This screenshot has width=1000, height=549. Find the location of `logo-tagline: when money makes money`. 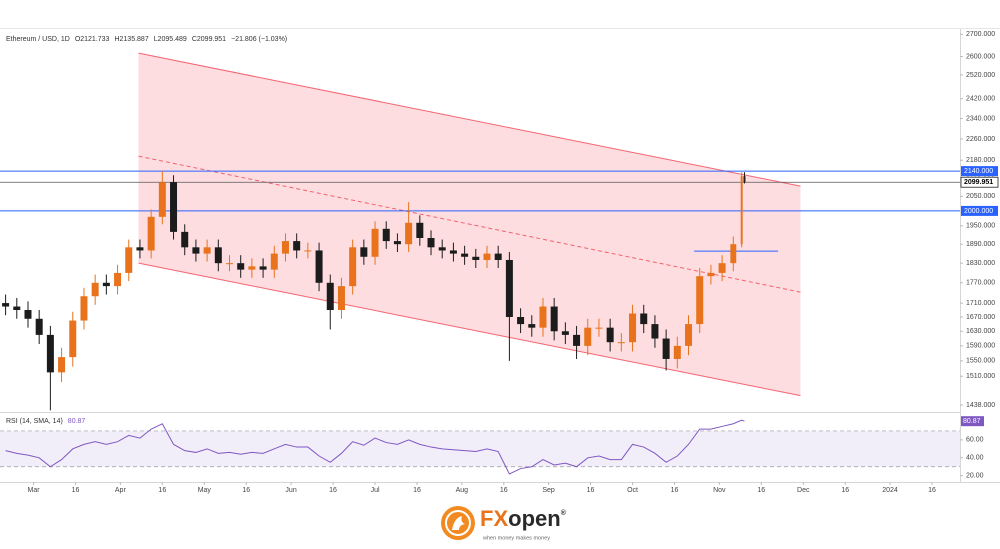

logo-tagline: when money makes money is located at coordinates (516, 538).